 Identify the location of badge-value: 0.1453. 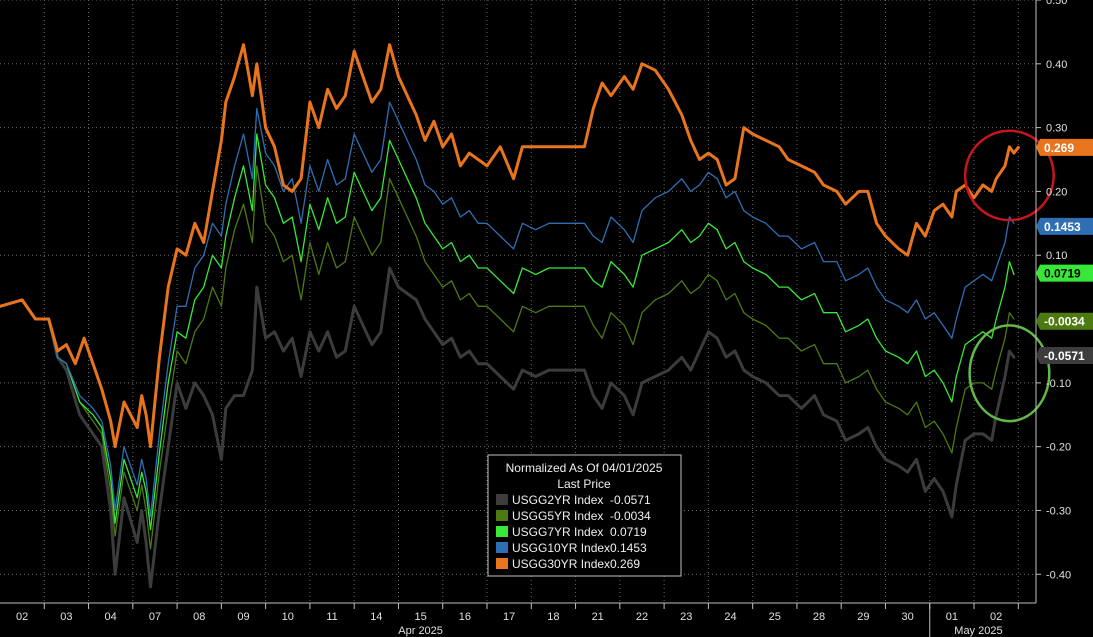
(1062, 227).